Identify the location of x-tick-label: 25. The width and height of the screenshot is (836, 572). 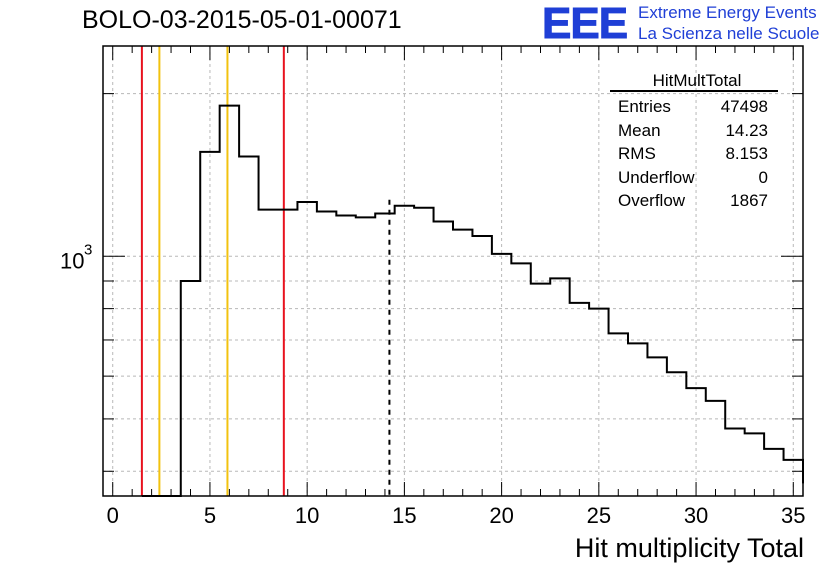
(599, 515).